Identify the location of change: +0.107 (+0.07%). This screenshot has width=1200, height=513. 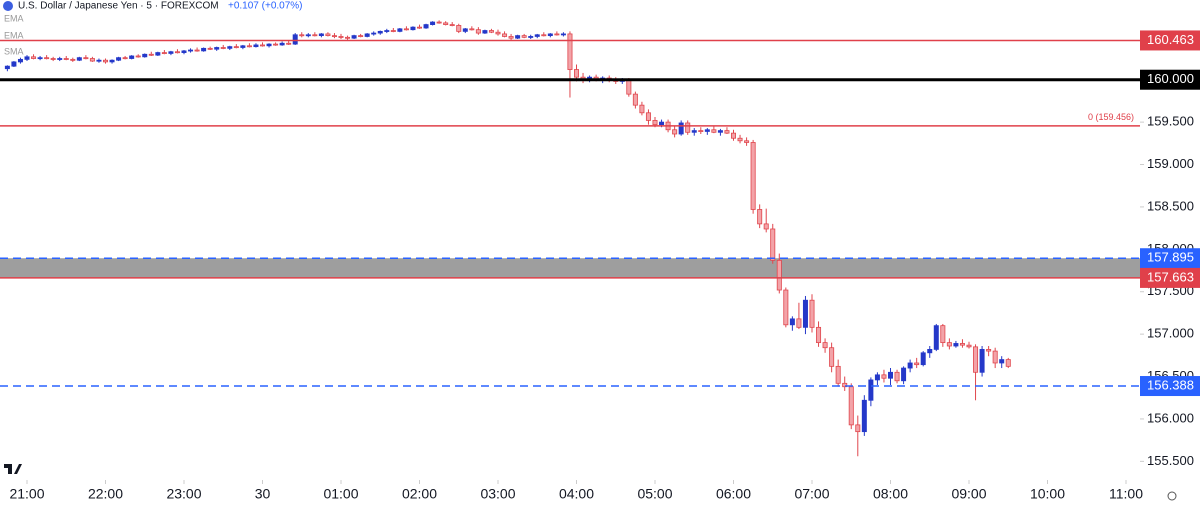
(265, 6).